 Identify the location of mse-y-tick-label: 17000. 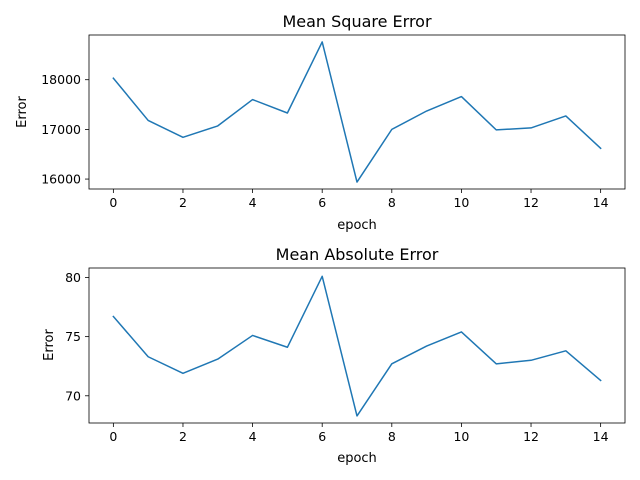
(61, 129).